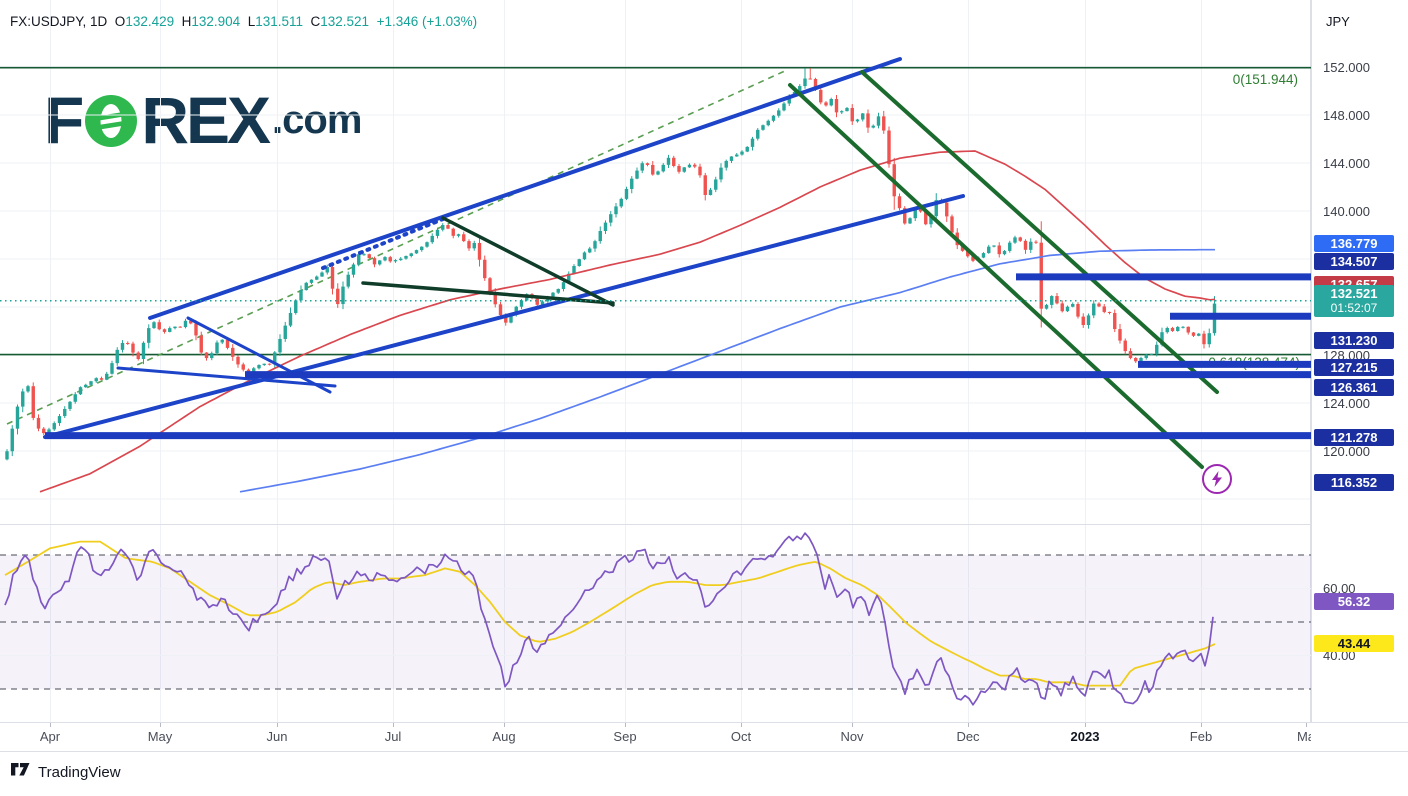 The width and height of the screenshot is (1408, 796). Describe the element at coordinates (277, 736) in the screenshot. I see `time-axis-label: Jun` at that location.